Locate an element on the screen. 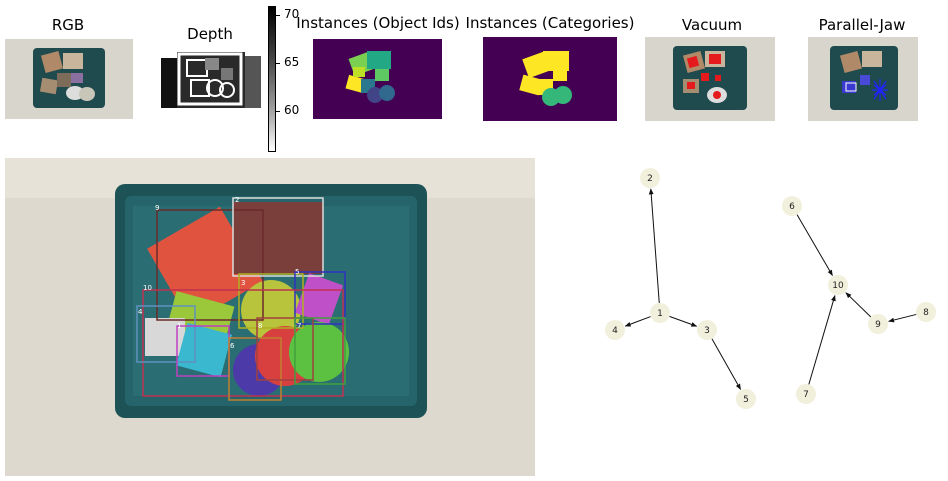 The height and width of the screenshot is (481, 948). box-label: 8 is located at coordinates (260, 326).